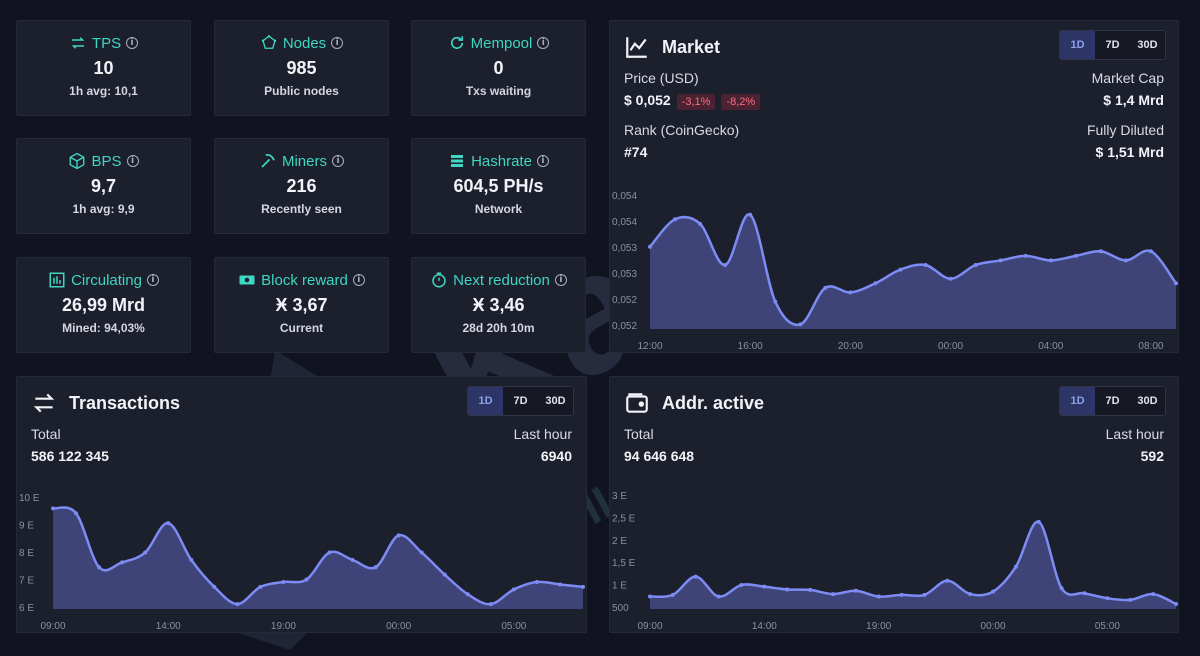  I want to click on transfer-icon, so click(44, 403).